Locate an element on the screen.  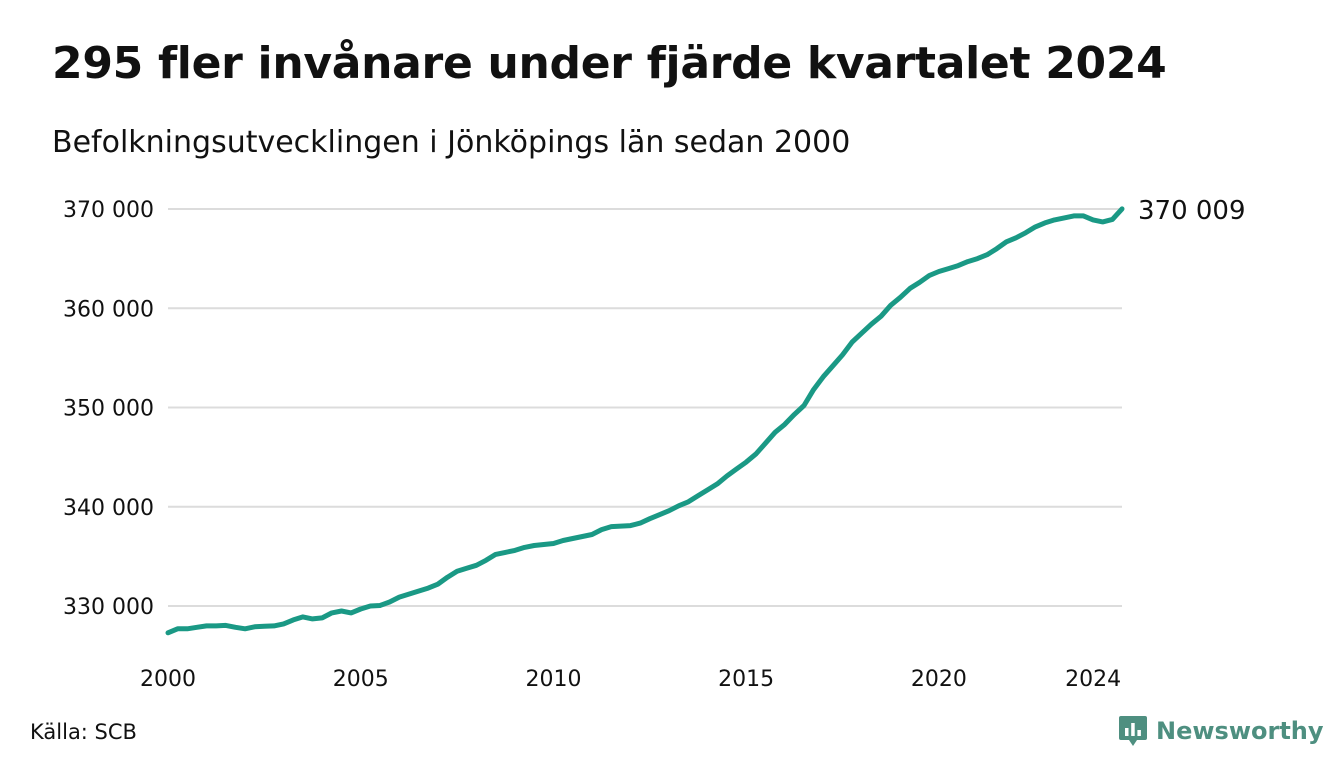
y-tick-label: 340 000 is located at coordinates (108, 508).